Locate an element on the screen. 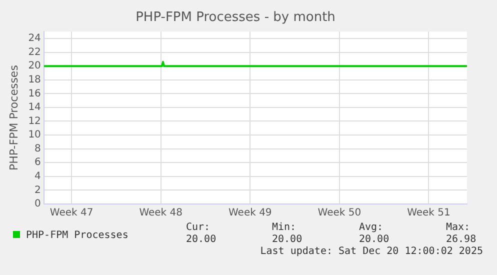 The image size is (497, 275). chart-title: PHP-FPM Processes - by month is located at coordinates (236, 18).